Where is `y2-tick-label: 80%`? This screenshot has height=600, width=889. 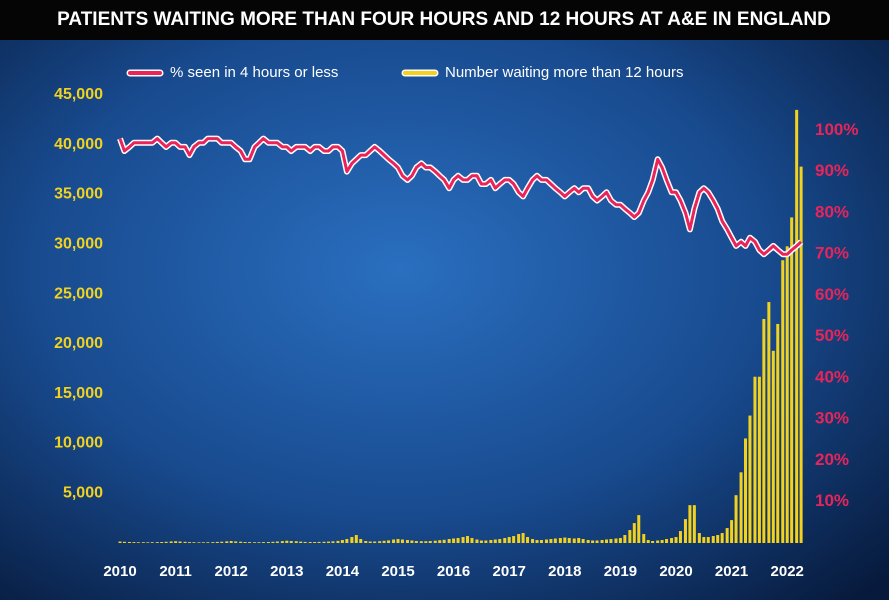 y2-tick-label: 80% is located at coordinates (832, 211).